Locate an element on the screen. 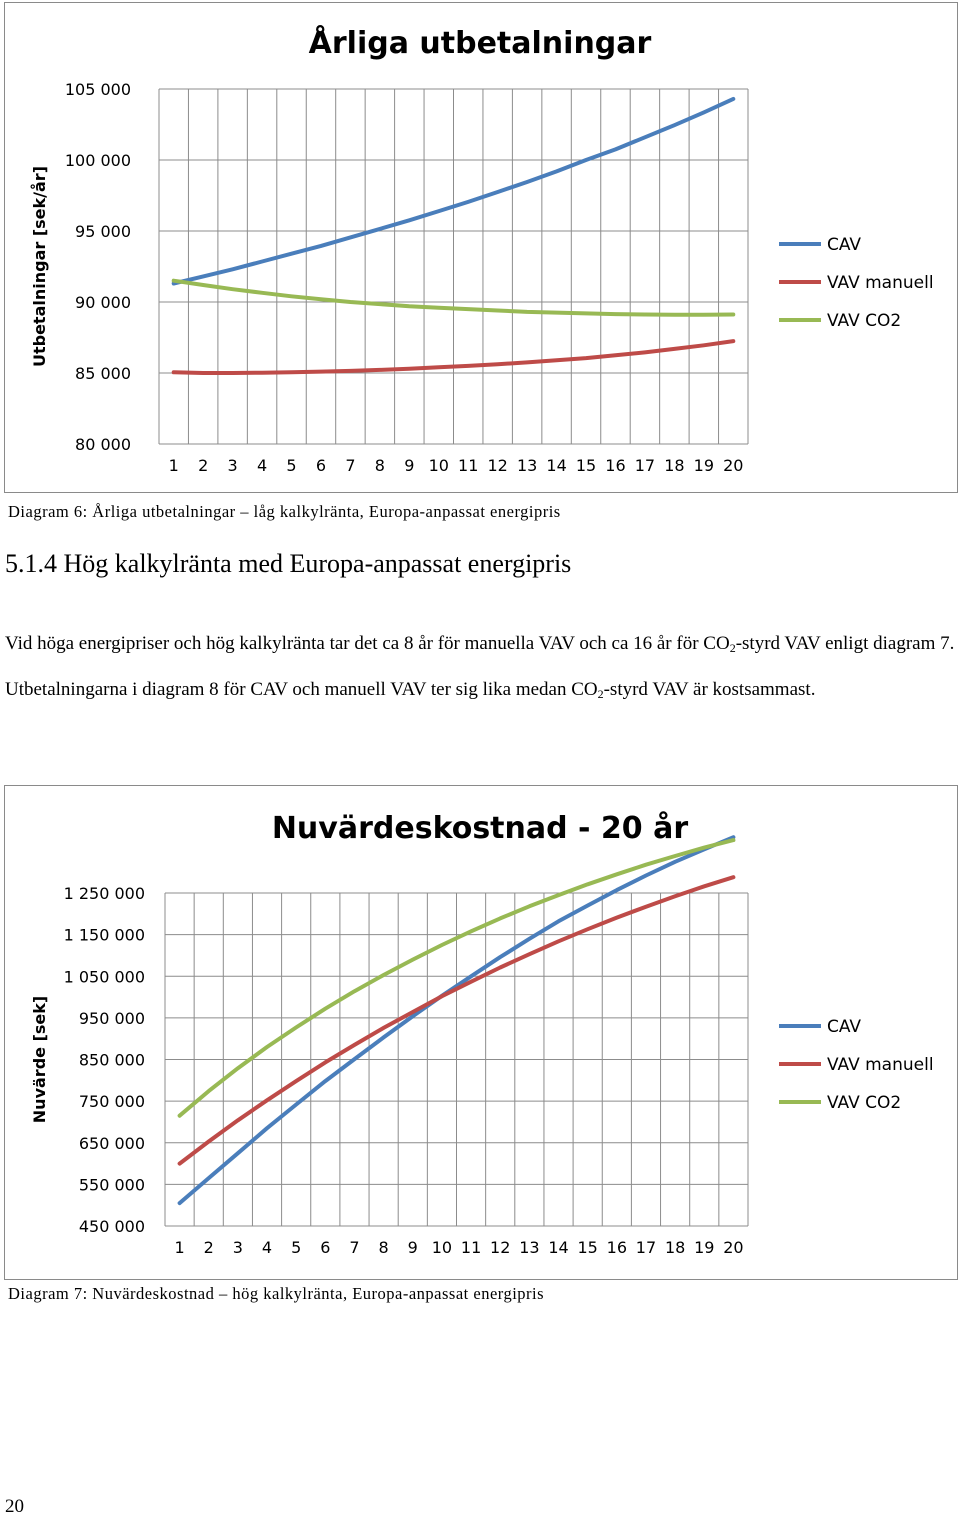 The image size is (960, 1521). y-tick-label: 80 000 is located at coordinates (103, 444).